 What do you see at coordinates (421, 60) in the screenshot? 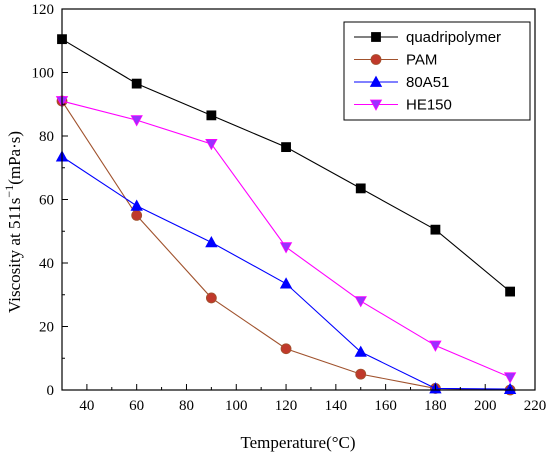
I see `legend-label: PAM` at bounding box center [421, 60].